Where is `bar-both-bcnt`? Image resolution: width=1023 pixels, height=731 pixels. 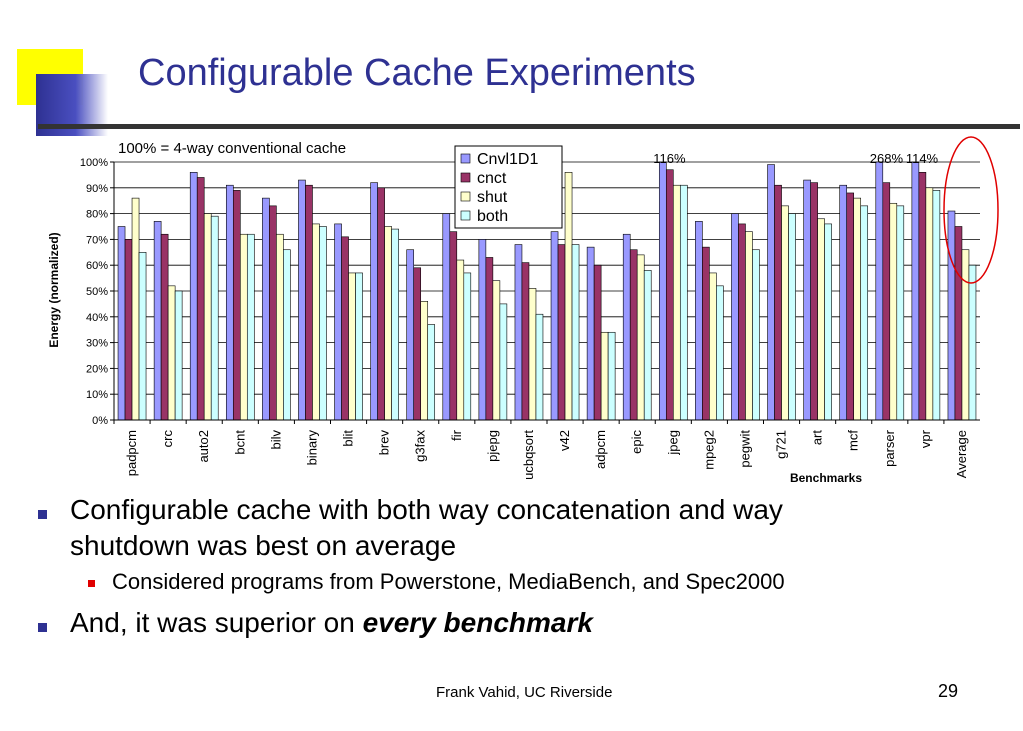 bar-both-bcnt is located at coordinates (250, 327).